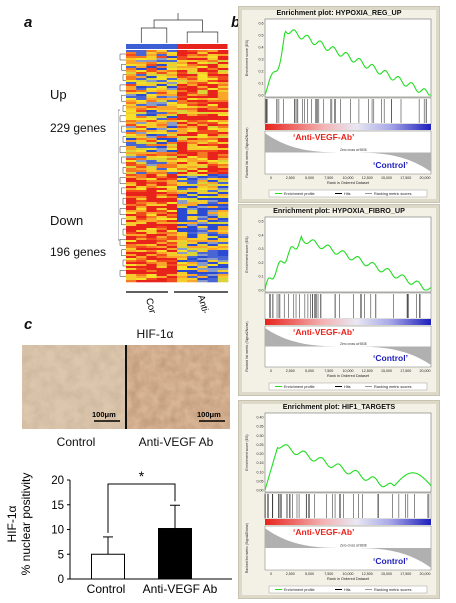 This screenshot has height=603, width=456. Describe the element at coordinates (393, 194) in the screenshot. I see `legend-label: Ranking metric scores` at that location.